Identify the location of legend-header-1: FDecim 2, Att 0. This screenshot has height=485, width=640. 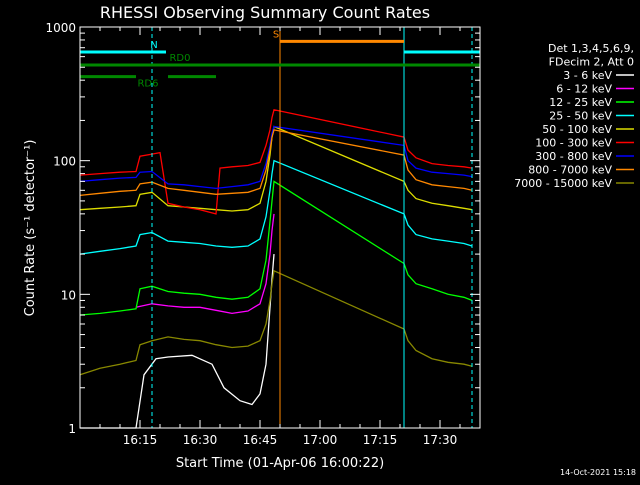
(591, 62).